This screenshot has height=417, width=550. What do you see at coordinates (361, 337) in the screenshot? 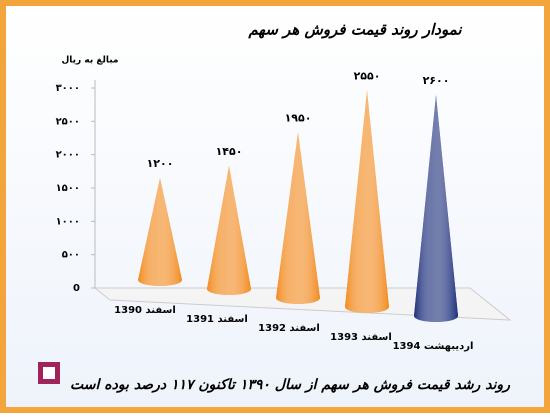
I see `x-tick-label: اسفند 1393` at bounding box center [361, 337].